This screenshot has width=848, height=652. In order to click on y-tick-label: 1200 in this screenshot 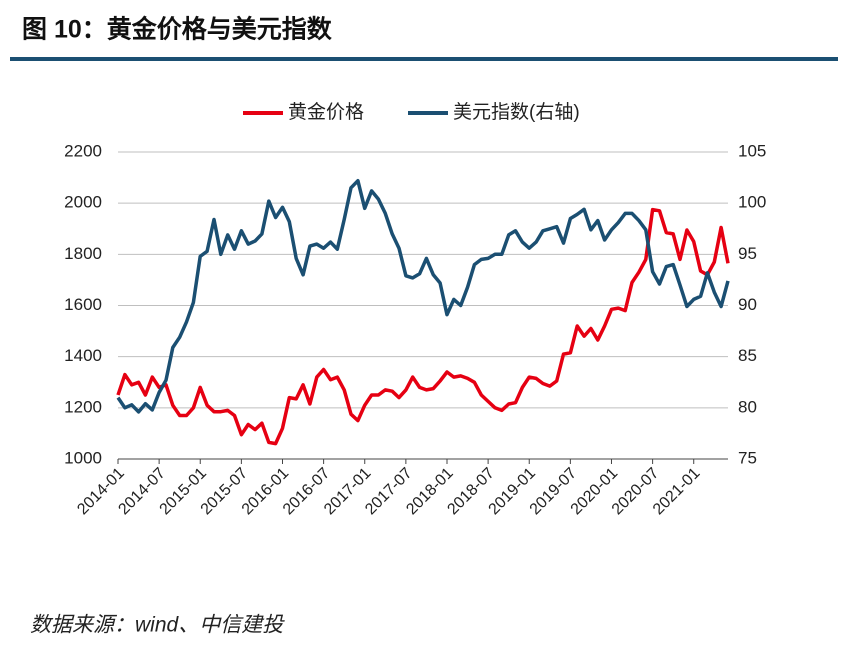, I will do `click(83, 406)`.